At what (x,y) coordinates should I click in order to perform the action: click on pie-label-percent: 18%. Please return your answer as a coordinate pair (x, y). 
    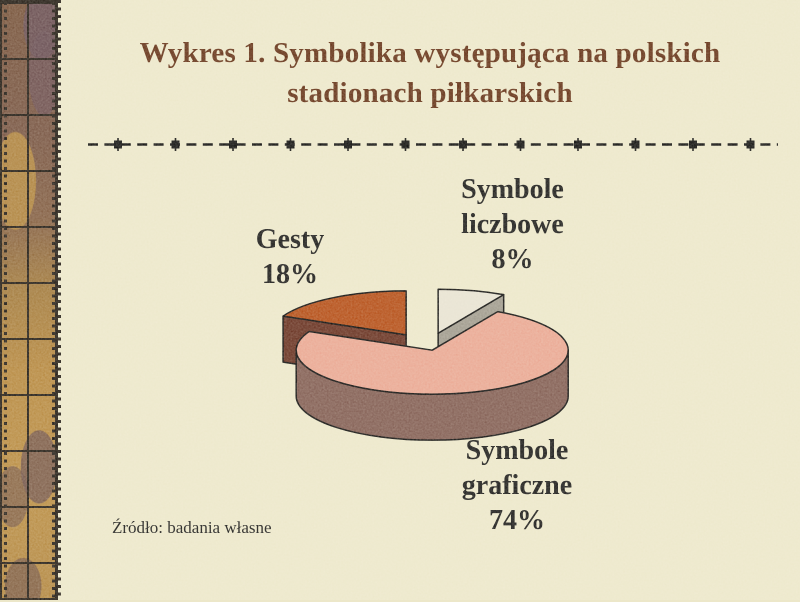
    Looking at the image, I should click on (290, 274).